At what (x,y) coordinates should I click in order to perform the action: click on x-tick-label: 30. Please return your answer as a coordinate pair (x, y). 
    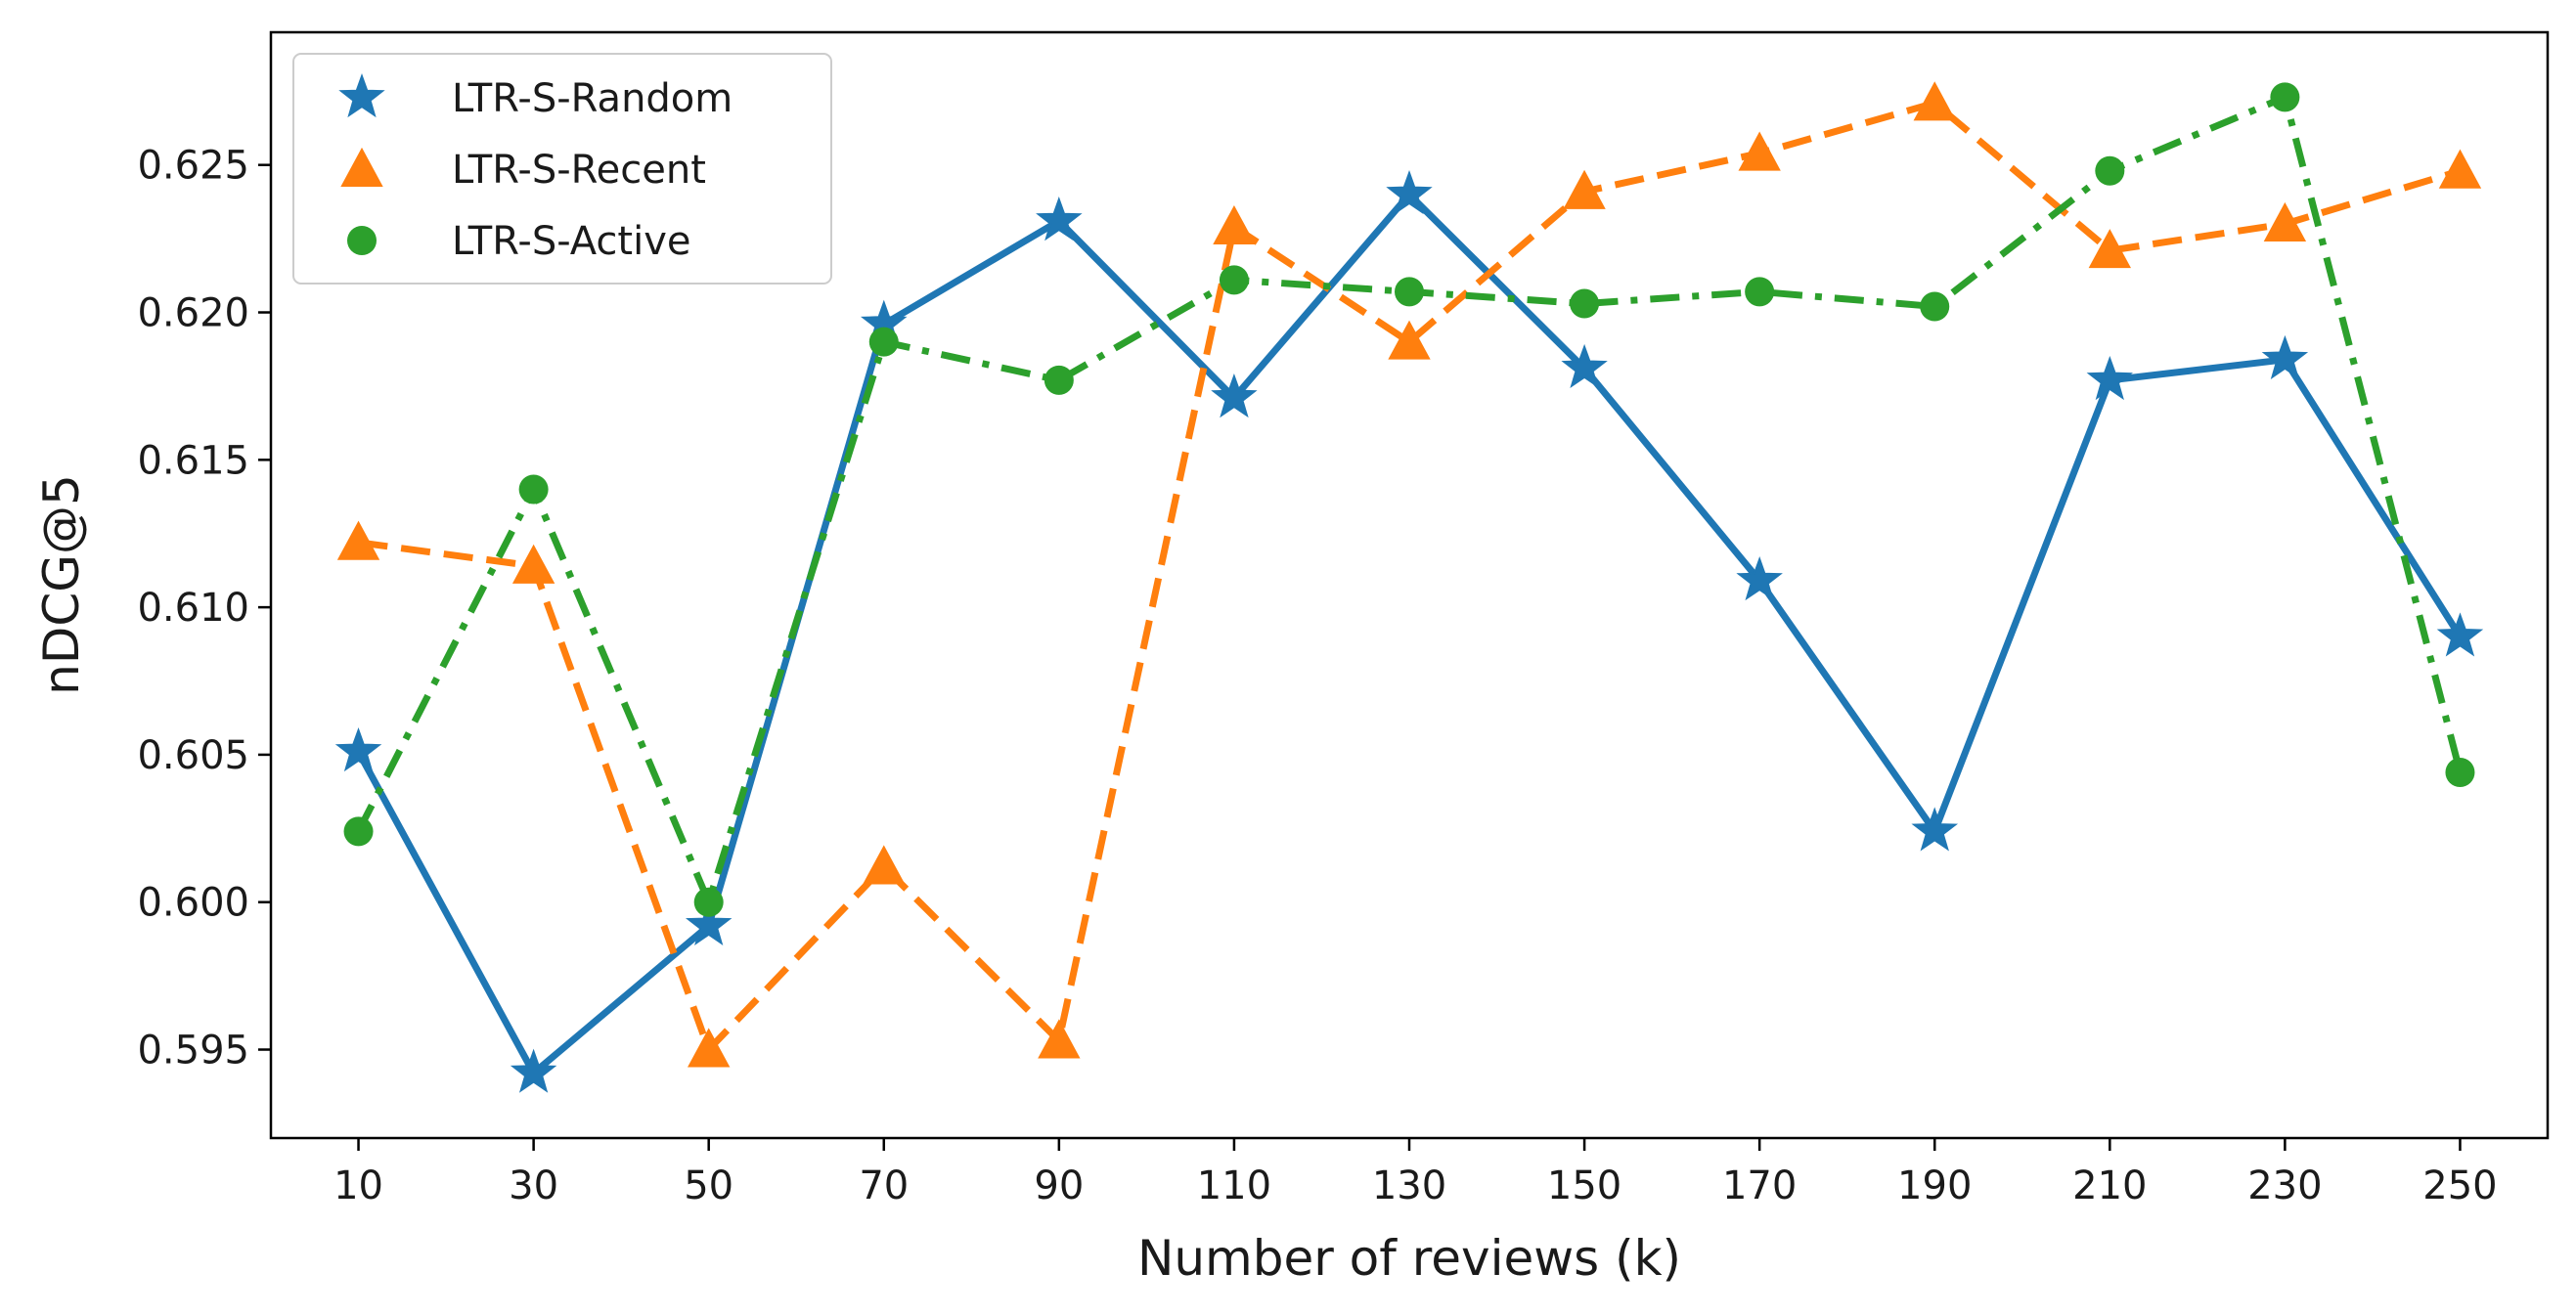
    Looking at the image, I should click on (533, 1185).